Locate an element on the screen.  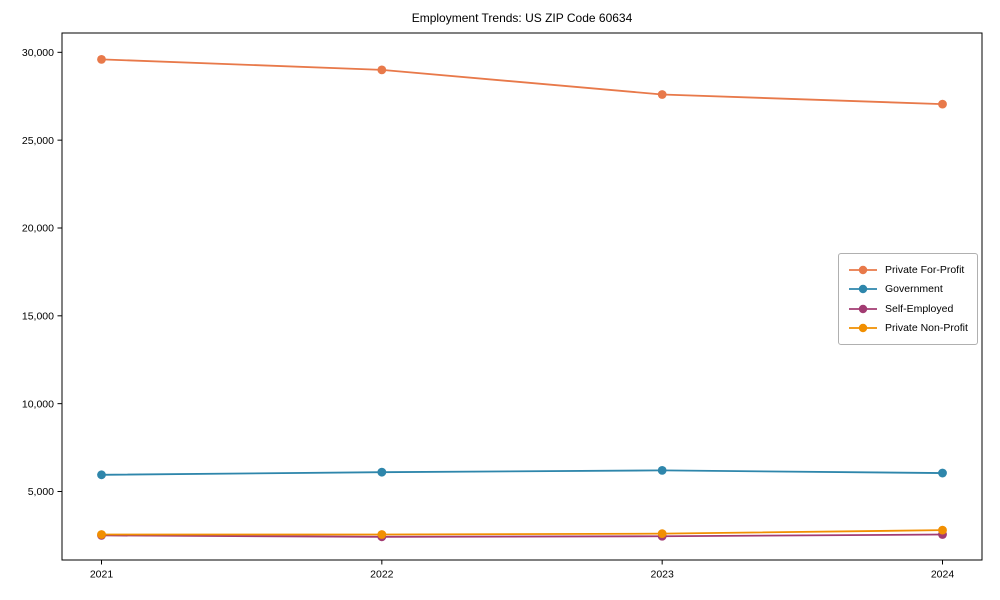
legend-item: Private For-Profit is located at coordinates (908, 270).